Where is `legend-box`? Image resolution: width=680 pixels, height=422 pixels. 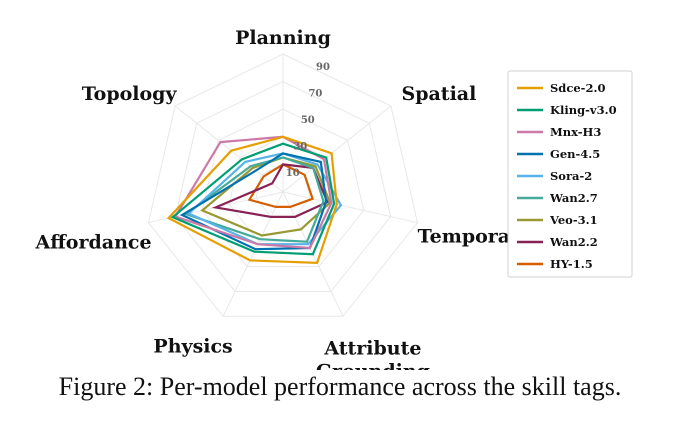 legend-box is located at coordinates (570, 174).